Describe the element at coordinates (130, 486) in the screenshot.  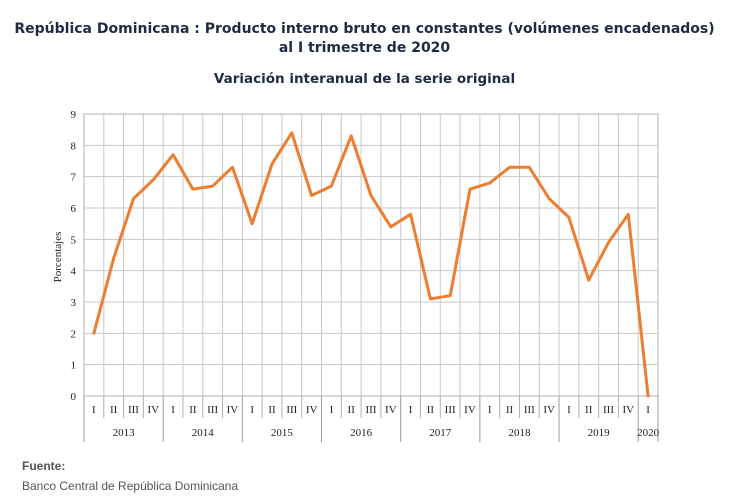
I see `source-text: Banco Central de República Dominicana` at that location.